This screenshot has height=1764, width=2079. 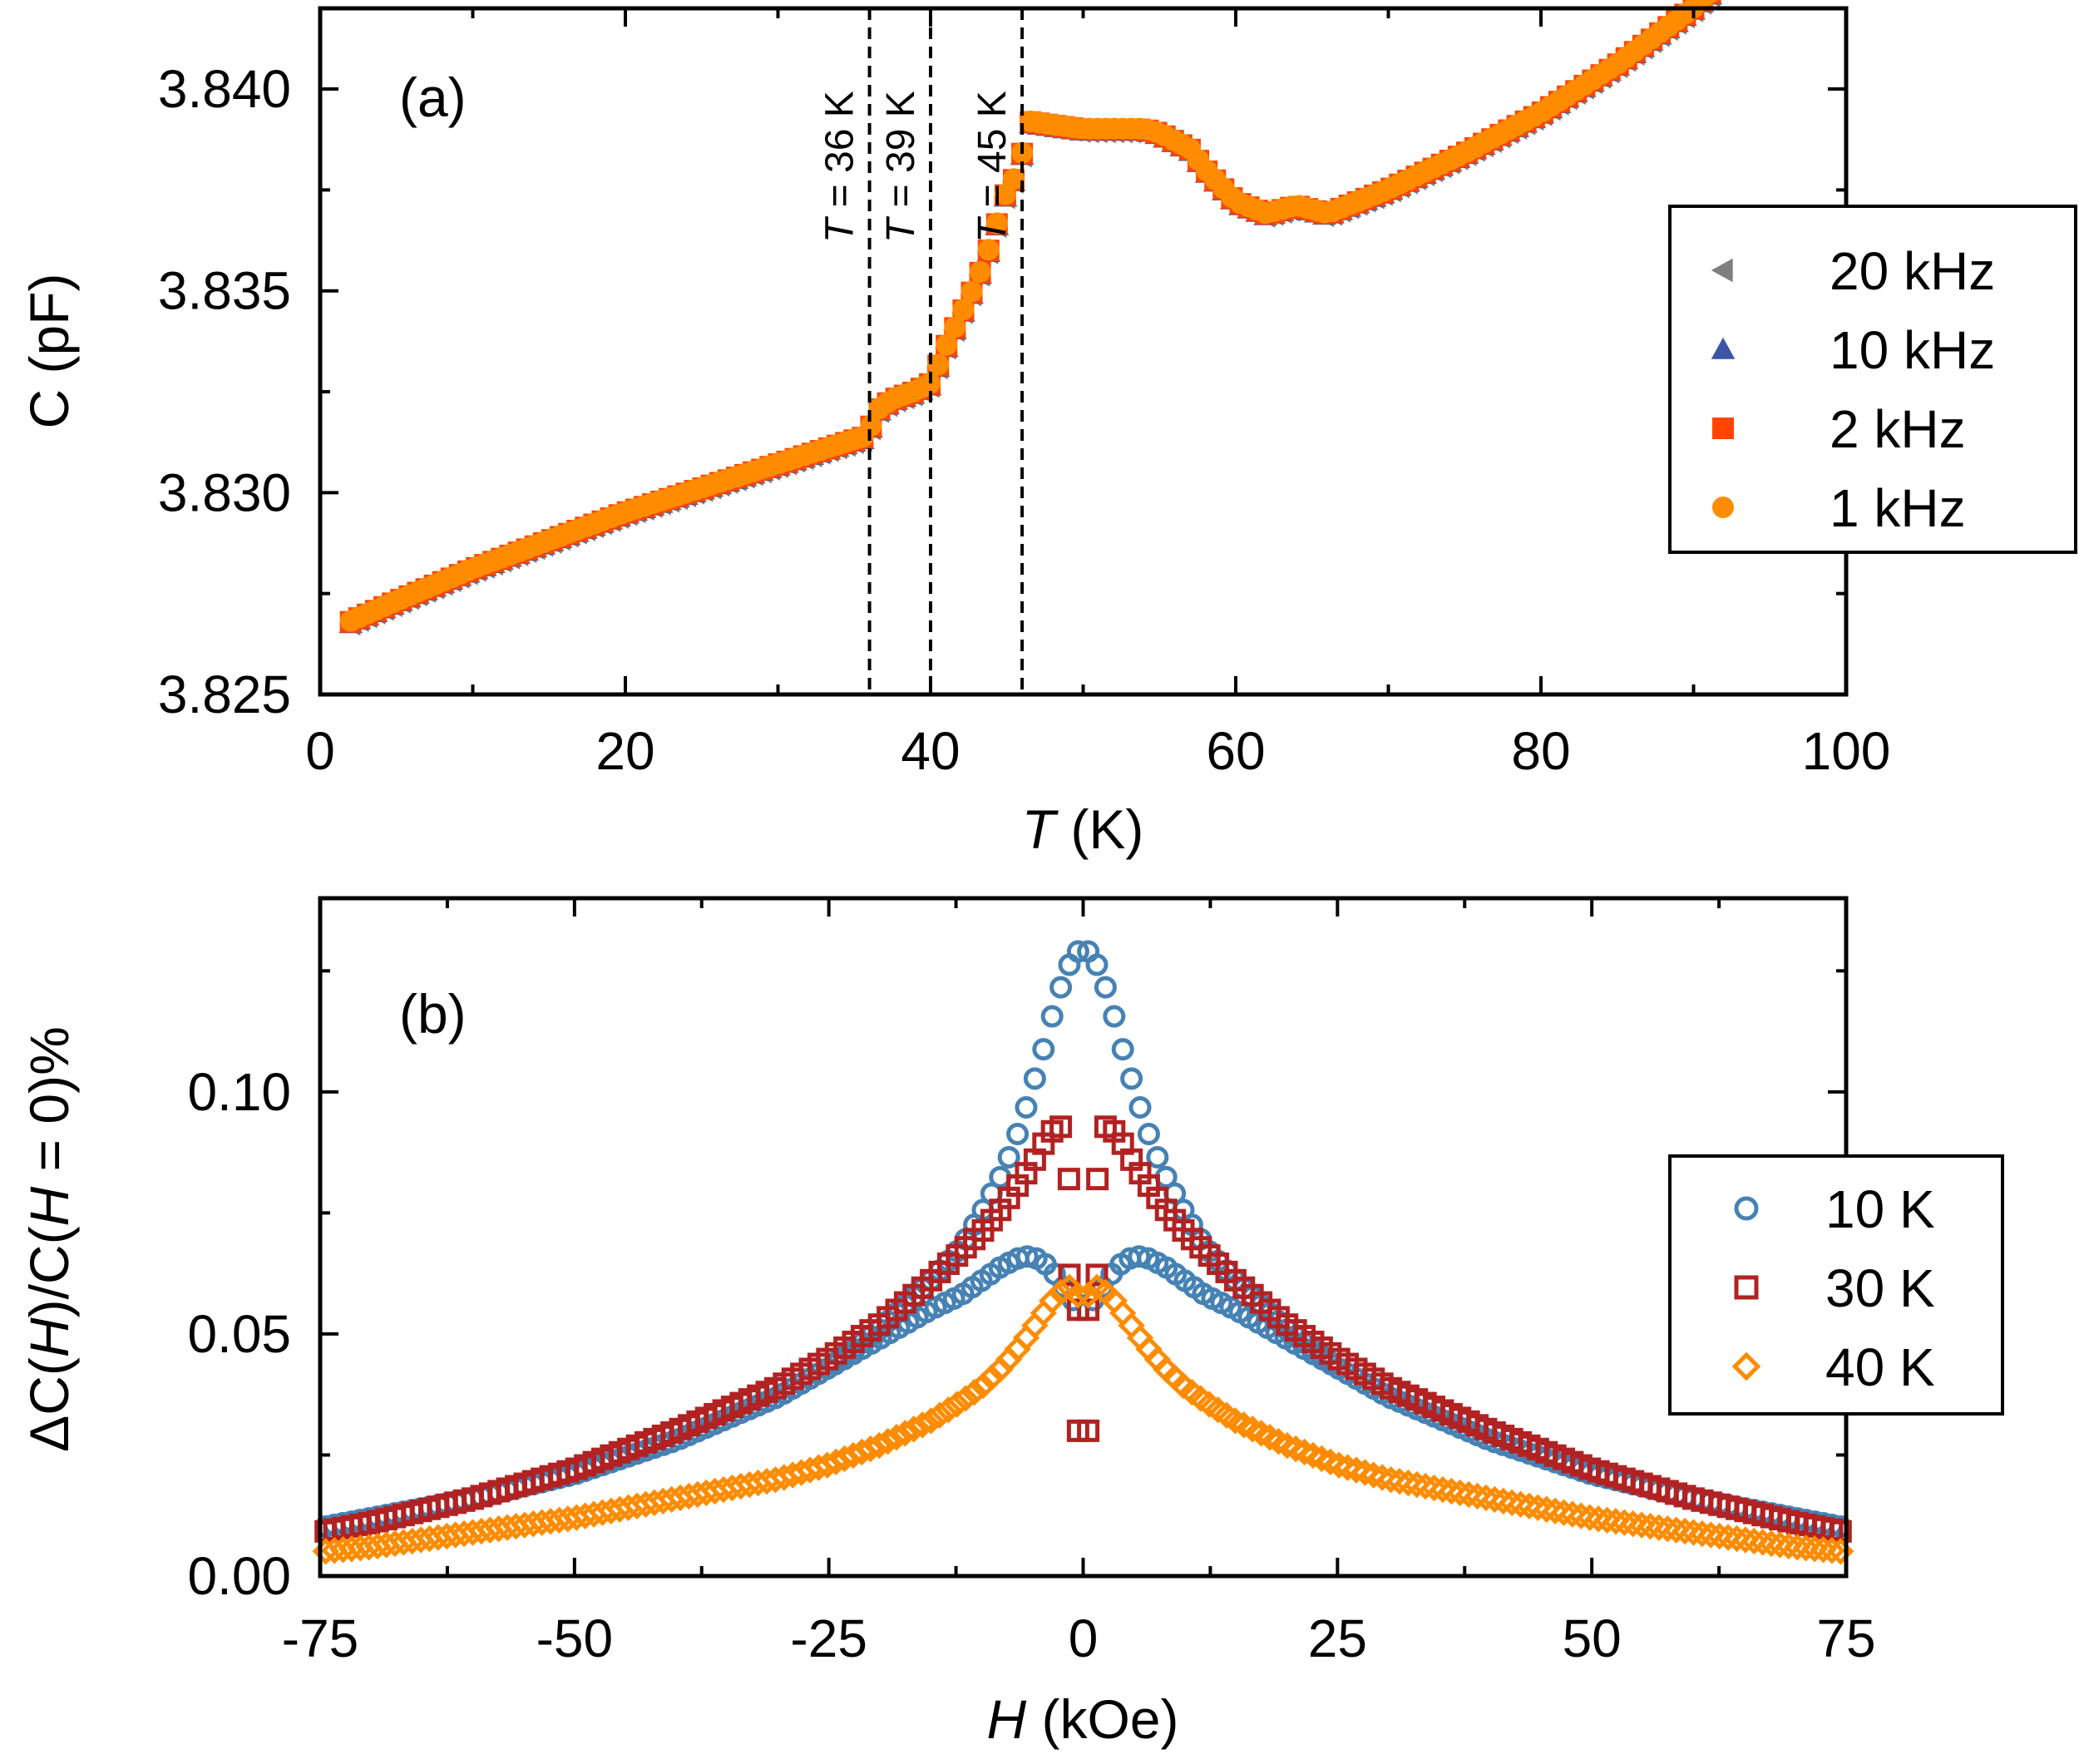 What do you see at coordinates (575, 1638) in the screenshot?
I see `x-tick-label: -50` at bounding box center [575, 1638].